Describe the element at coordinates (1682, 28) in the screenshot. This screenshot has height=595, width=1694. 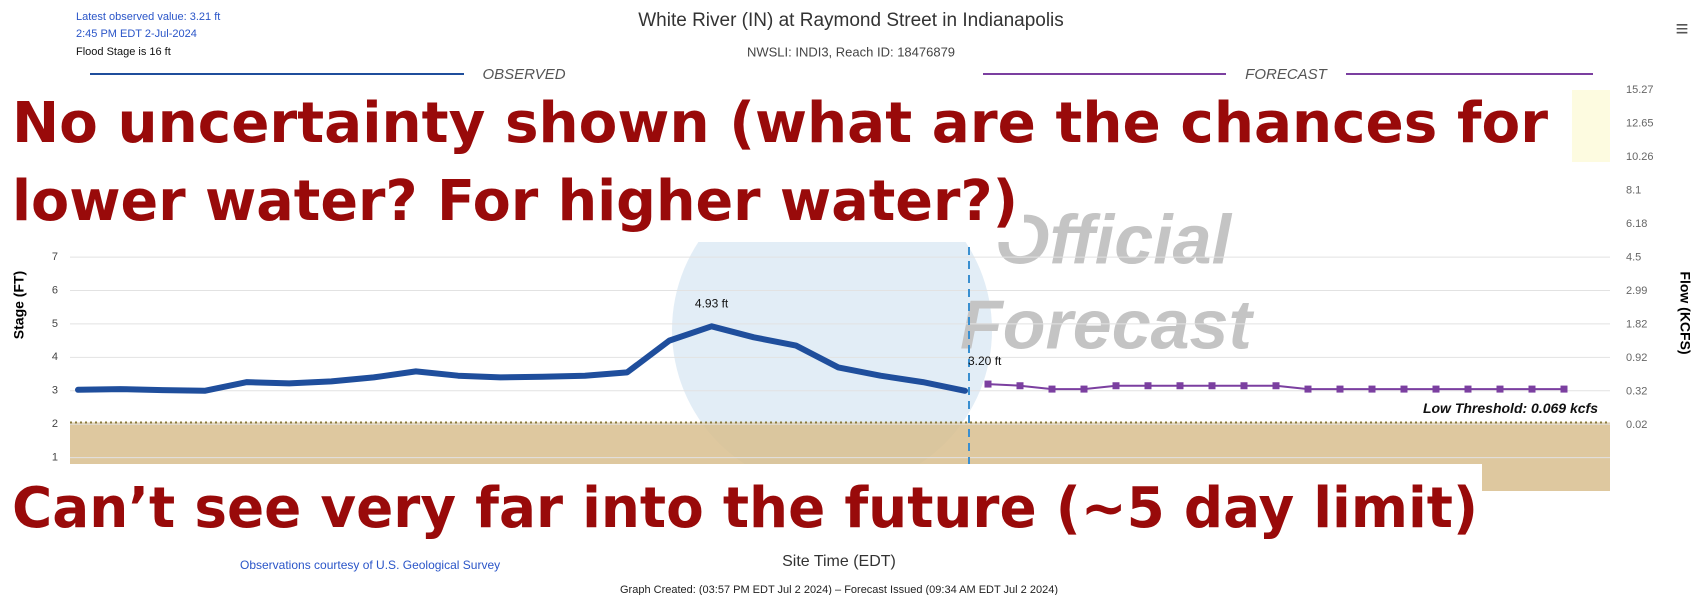
I see `menu-button: ≡` at that location.